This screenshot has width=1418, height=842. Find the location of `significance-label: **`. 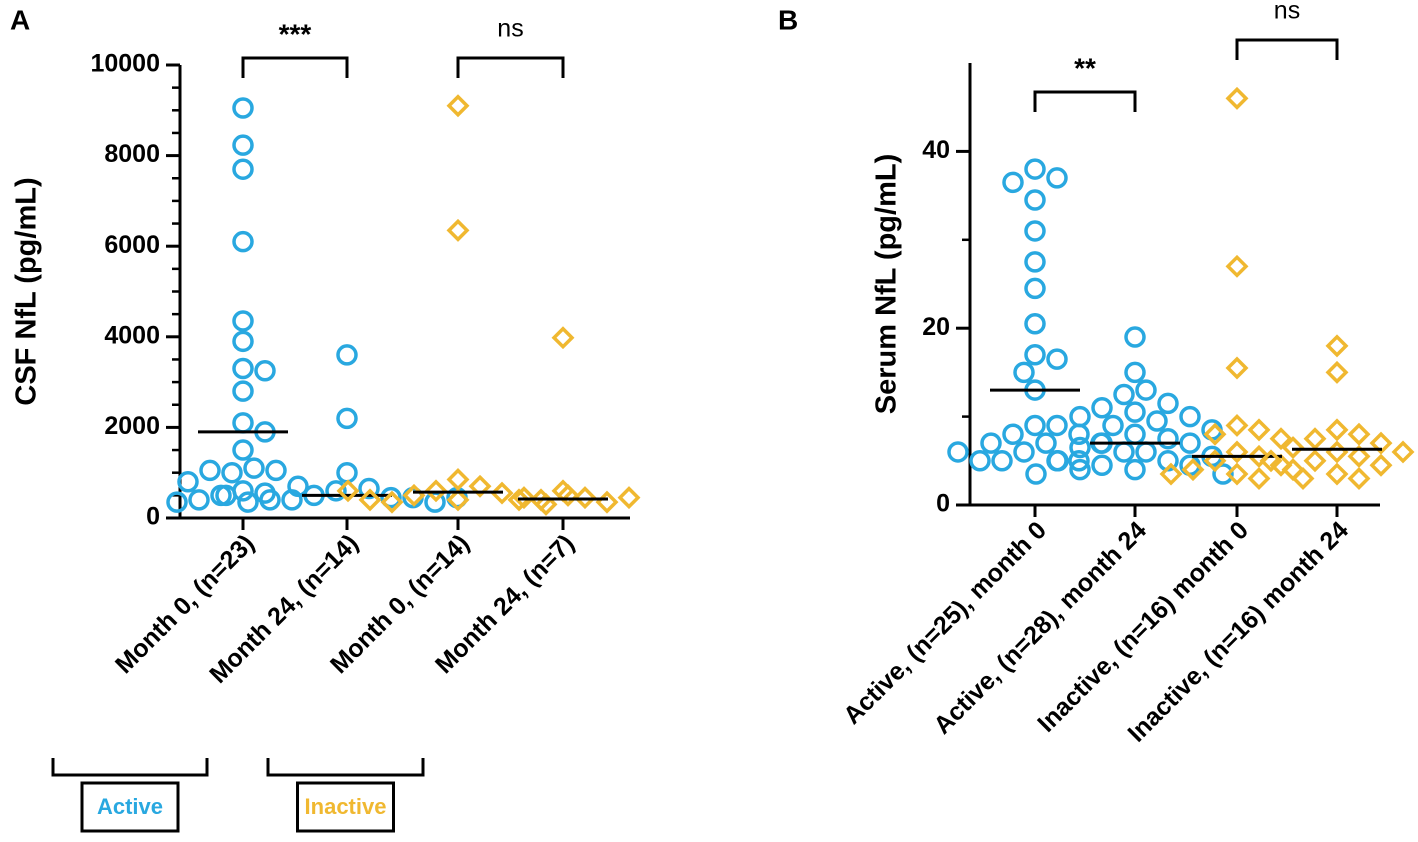

significance-label: ** is located at coordinates (1085, 67).